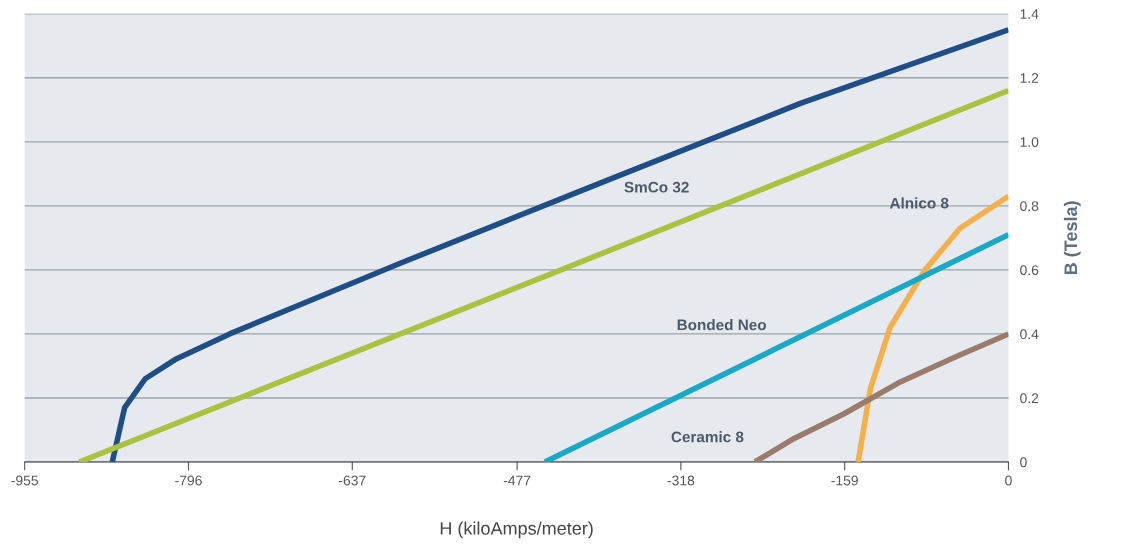  I want to click on x-tick-label: -796, so click(188, 480).